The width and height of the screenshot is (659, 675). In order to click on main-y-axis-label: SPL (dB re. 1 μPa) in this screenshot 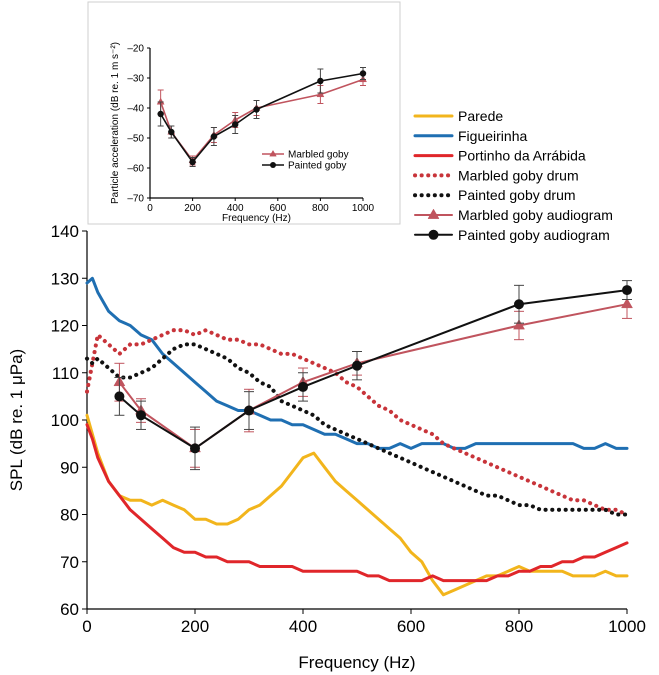, I will do `click(16, 420)`.